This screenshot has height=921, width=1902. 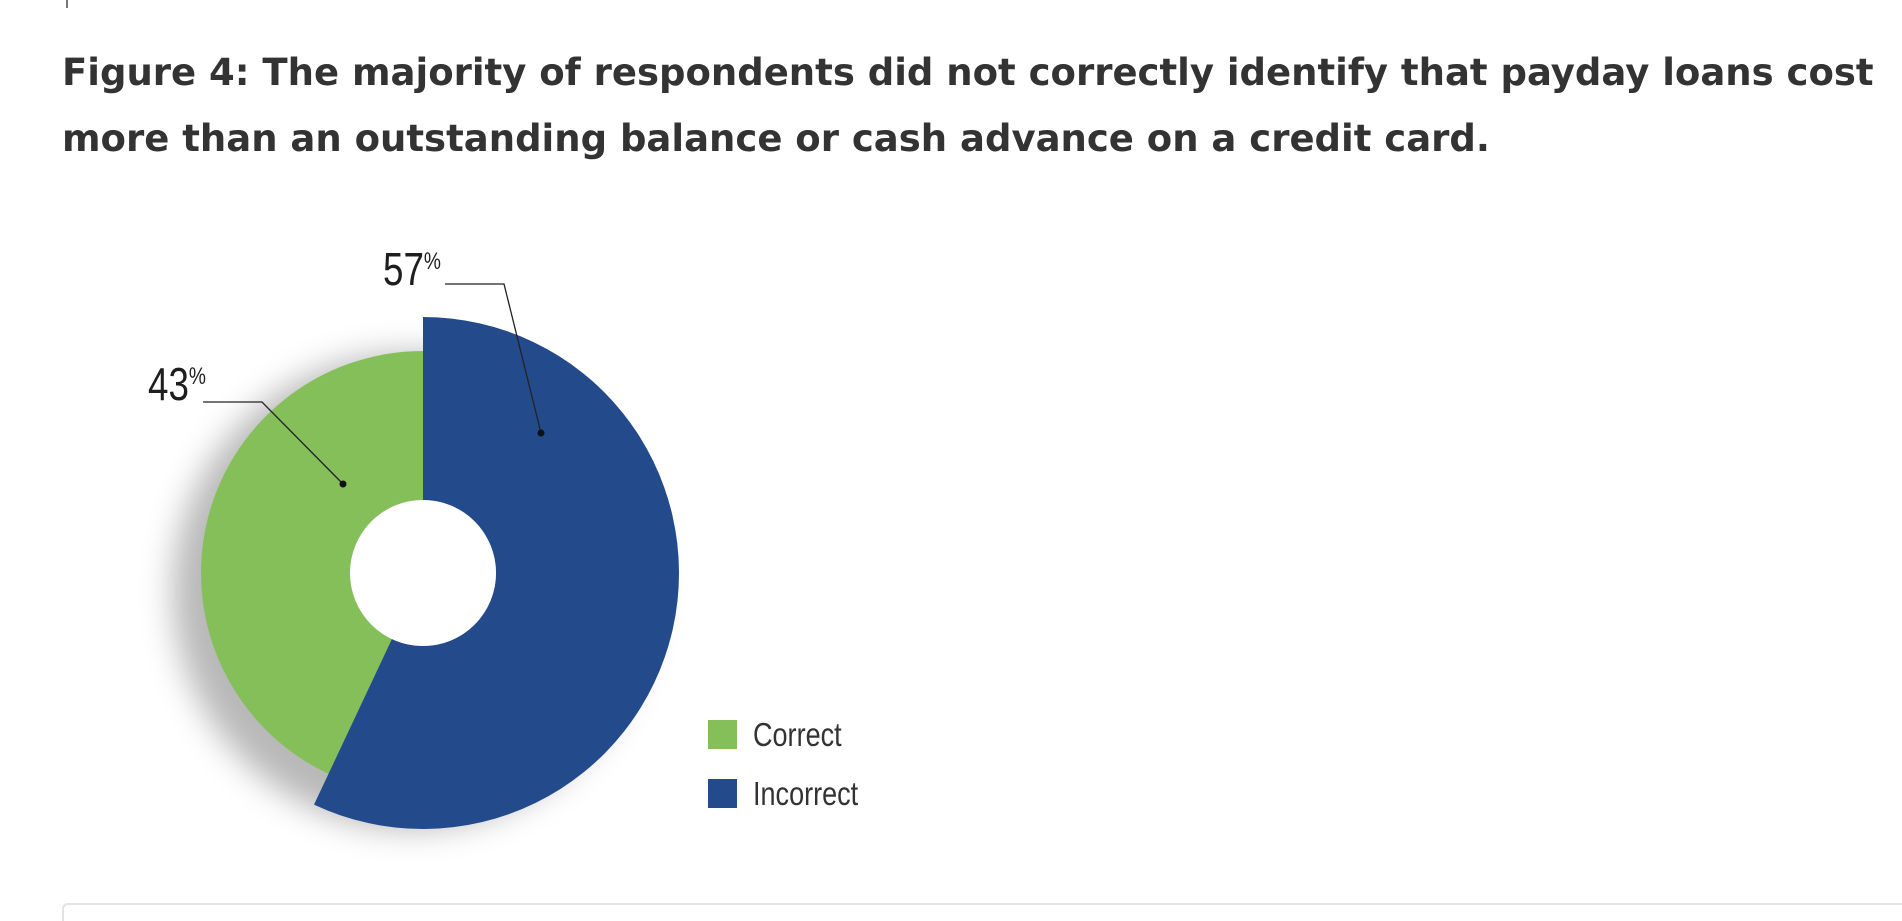 I want to click on legend-label-correct: Correct, so click(x=797, y=736).